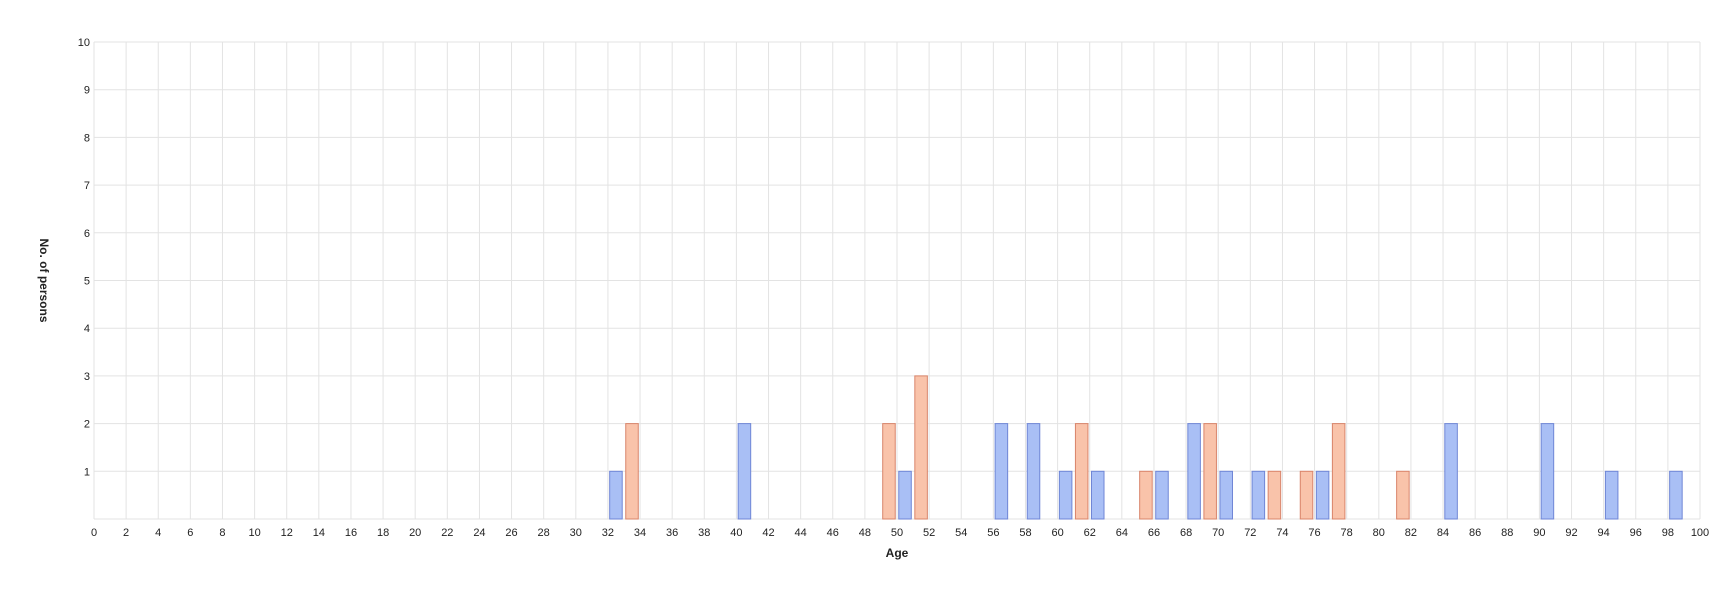 The width and height of the screenshot is (1734, 599). Describe the element at coordinates (704, 533) in the screenshot. I see `x-tick-label: 38` at that location.